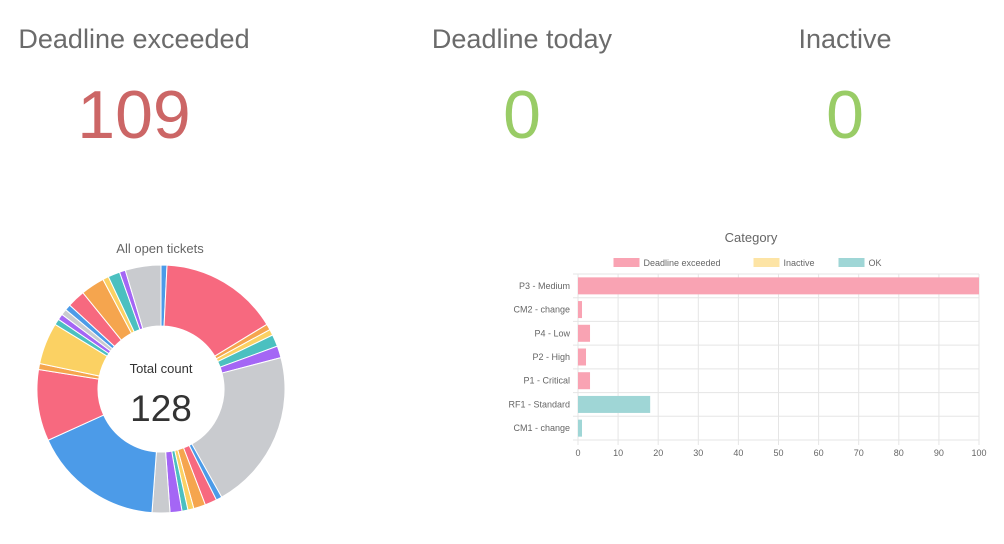 The image size is (1004, 544). What do you see at coordinates (939, 453) in the screenshot?
I see `x-tick-label-9: 90` at bounding box center [939, 453].